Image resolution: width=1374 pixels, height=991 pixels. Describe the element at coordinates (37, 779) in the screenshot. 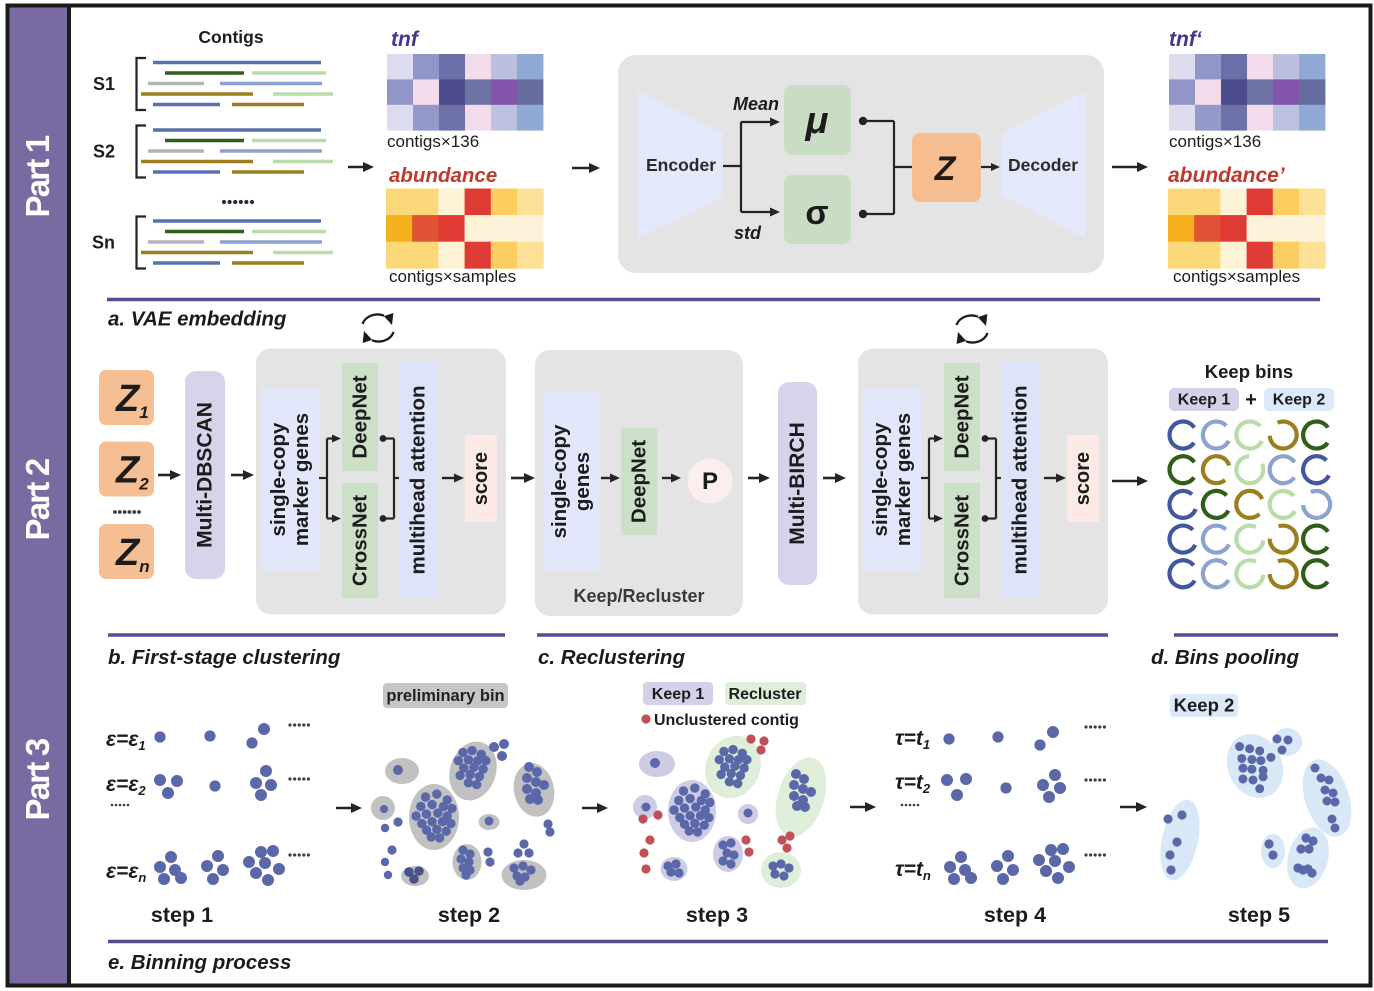

I see `svg-text: Part 3` at that location.